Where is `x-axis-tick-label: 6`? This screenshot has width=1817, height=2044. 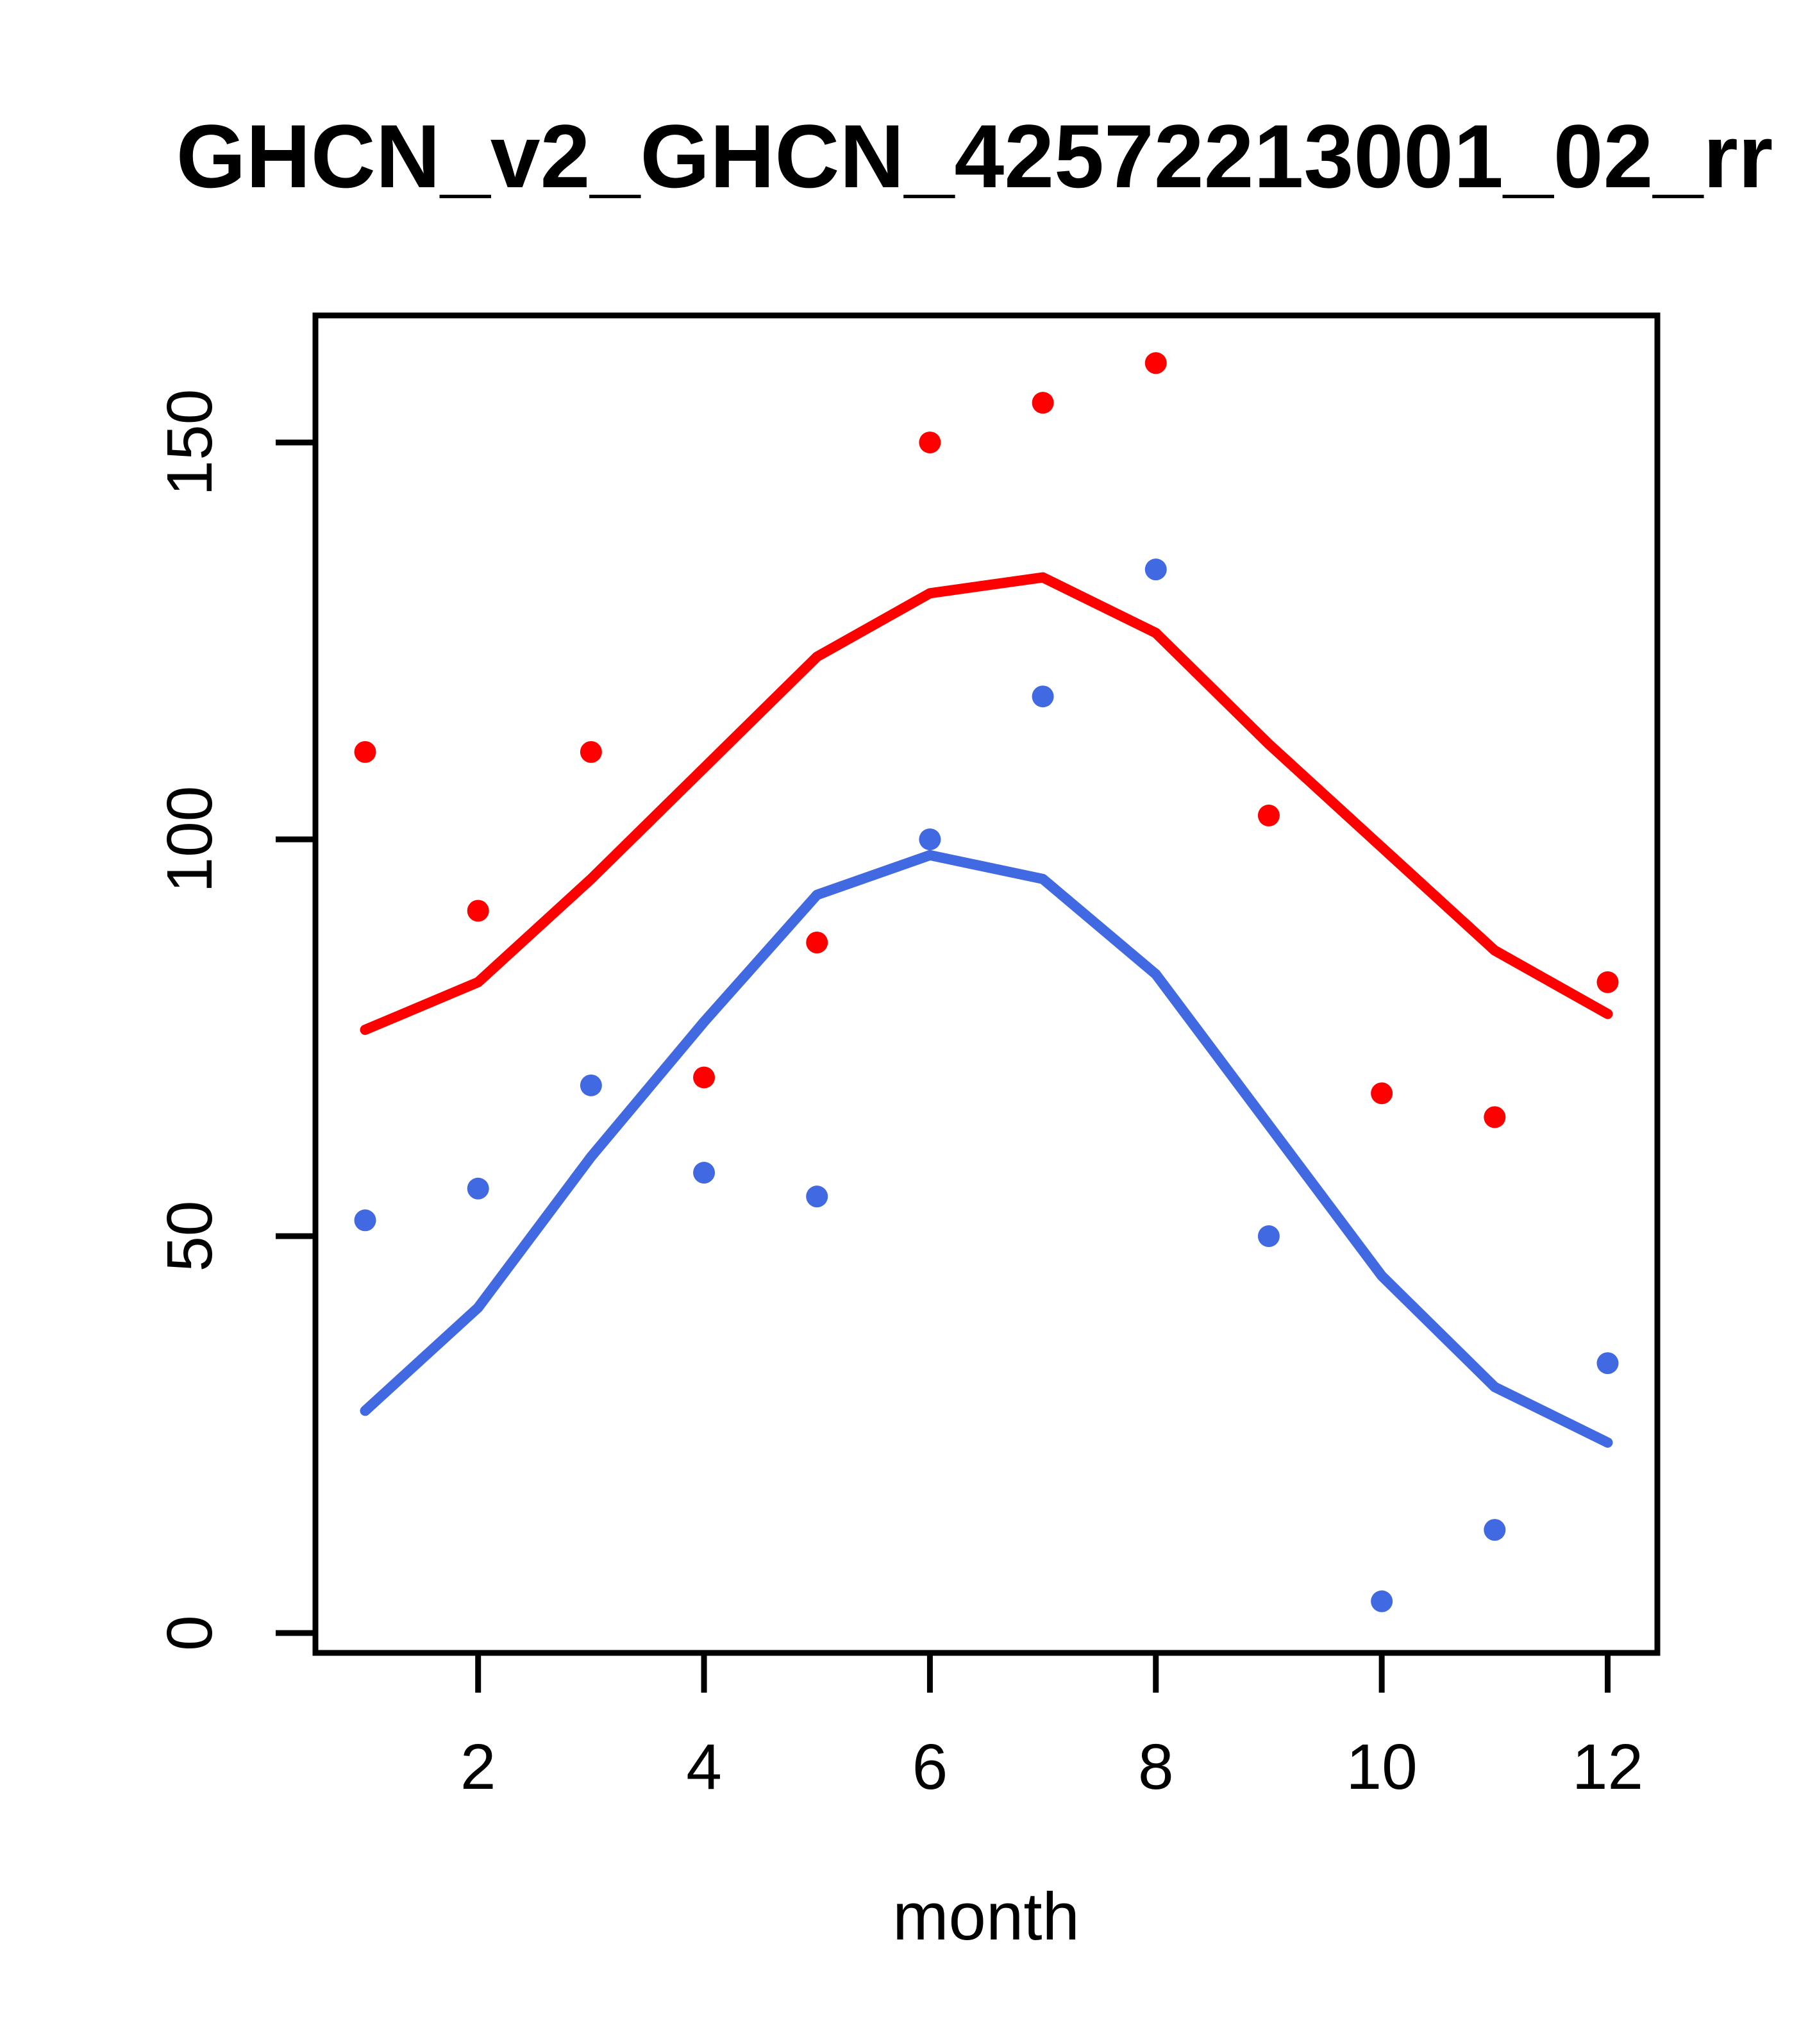 x-axis-tick-label: 6 is located at coordinates (930, 1767).